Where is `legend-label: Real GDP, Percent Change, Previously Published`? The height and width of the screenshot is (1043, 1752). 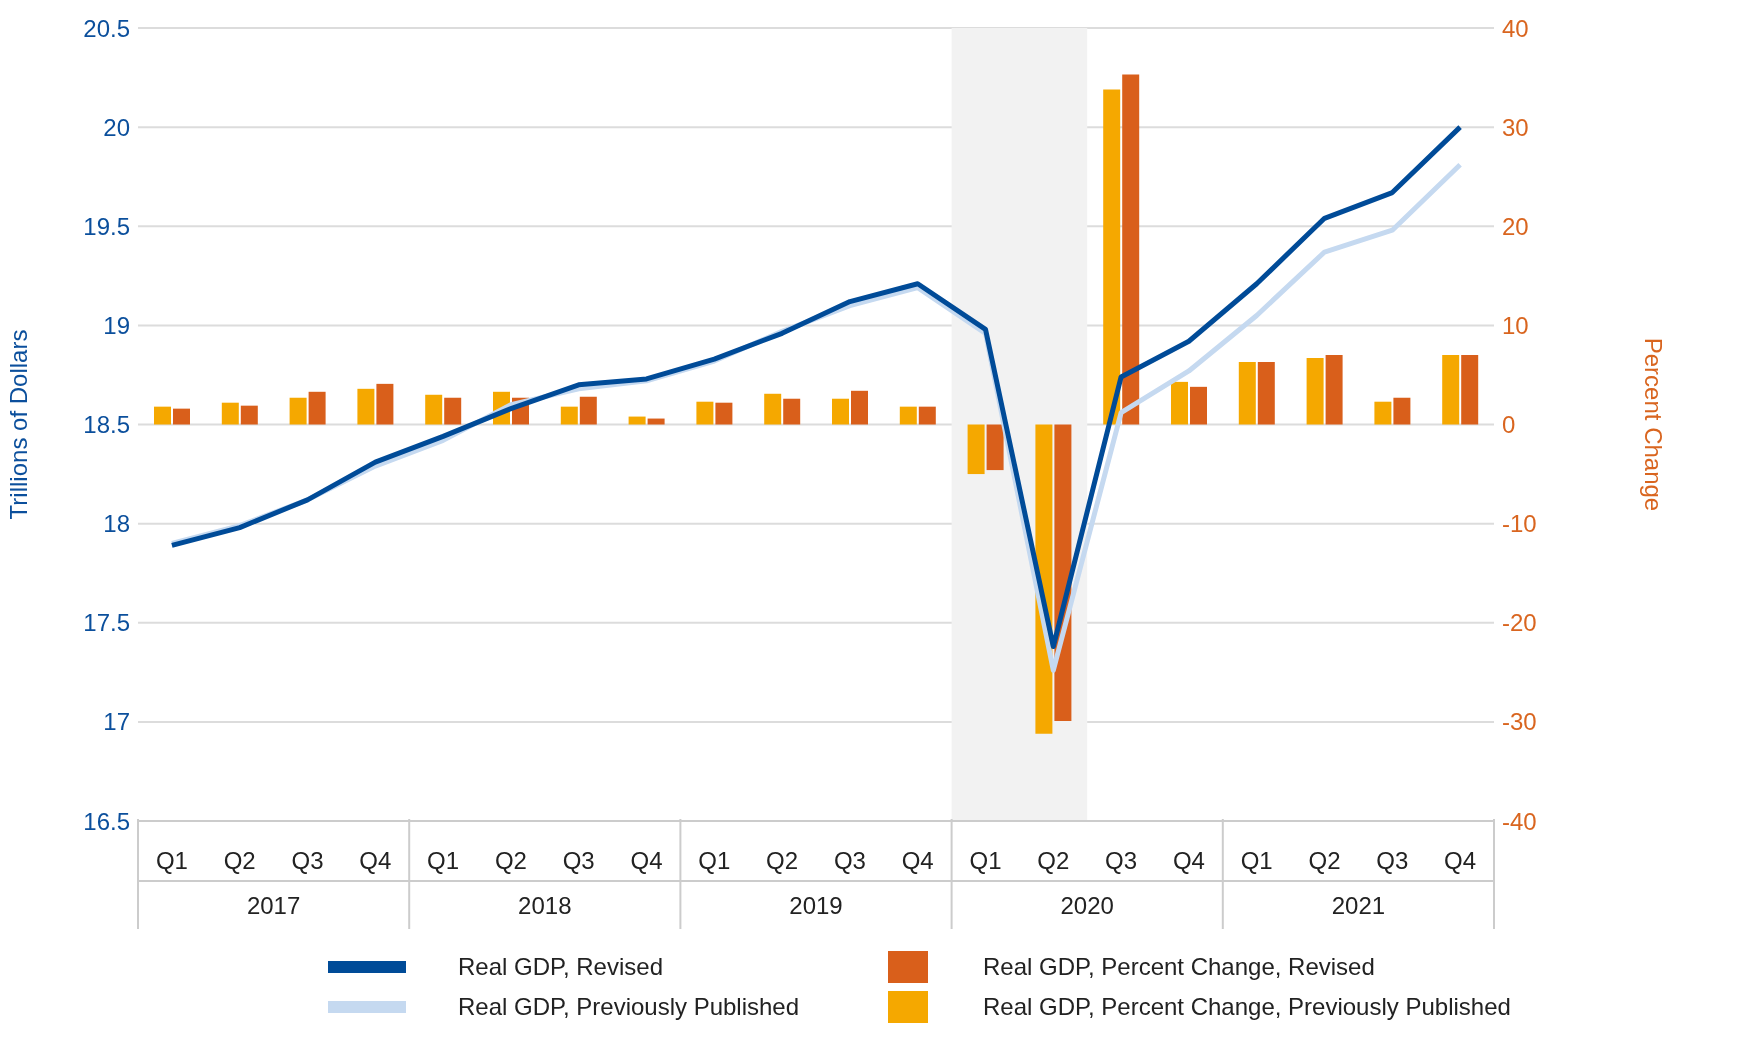
legend-label: Real GDP, Percent Change, Previously Published is located at coordinates (1247, 1007).